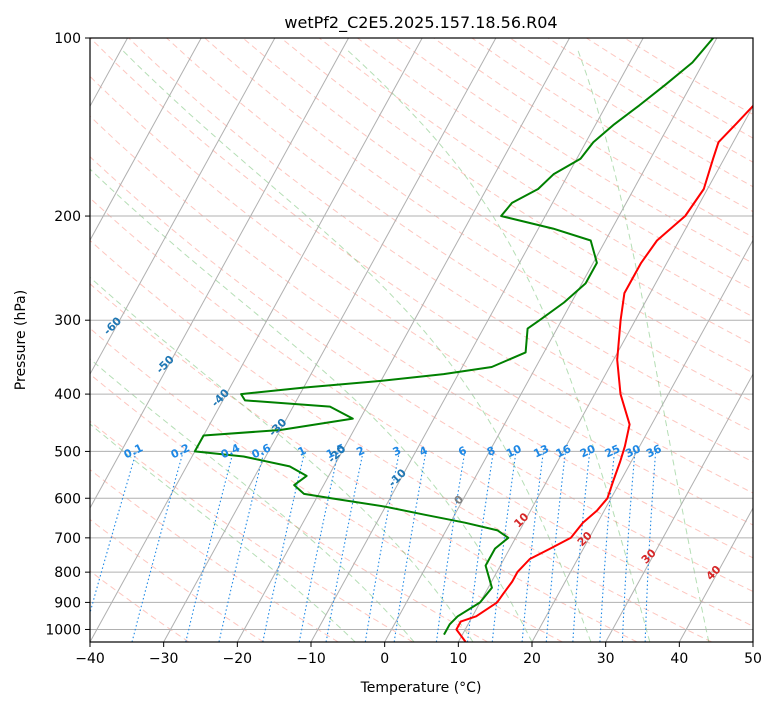 This screenshot has width=775, height=708. What do you see at coordinates (67, 452) in the screenshot?
I see `y-tick-label: 500` at bounding box center [67, 452].